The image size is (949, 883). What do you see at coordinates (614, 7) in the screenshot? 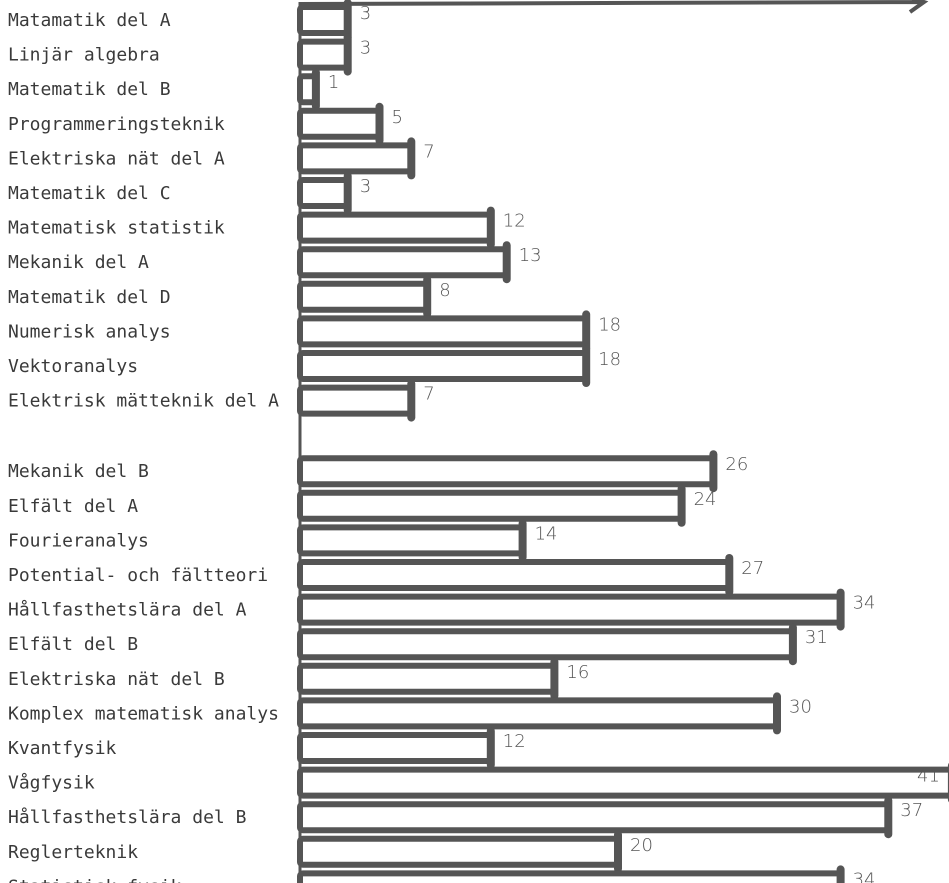
I see `axis-arrow` at bounding box center [614, 7].